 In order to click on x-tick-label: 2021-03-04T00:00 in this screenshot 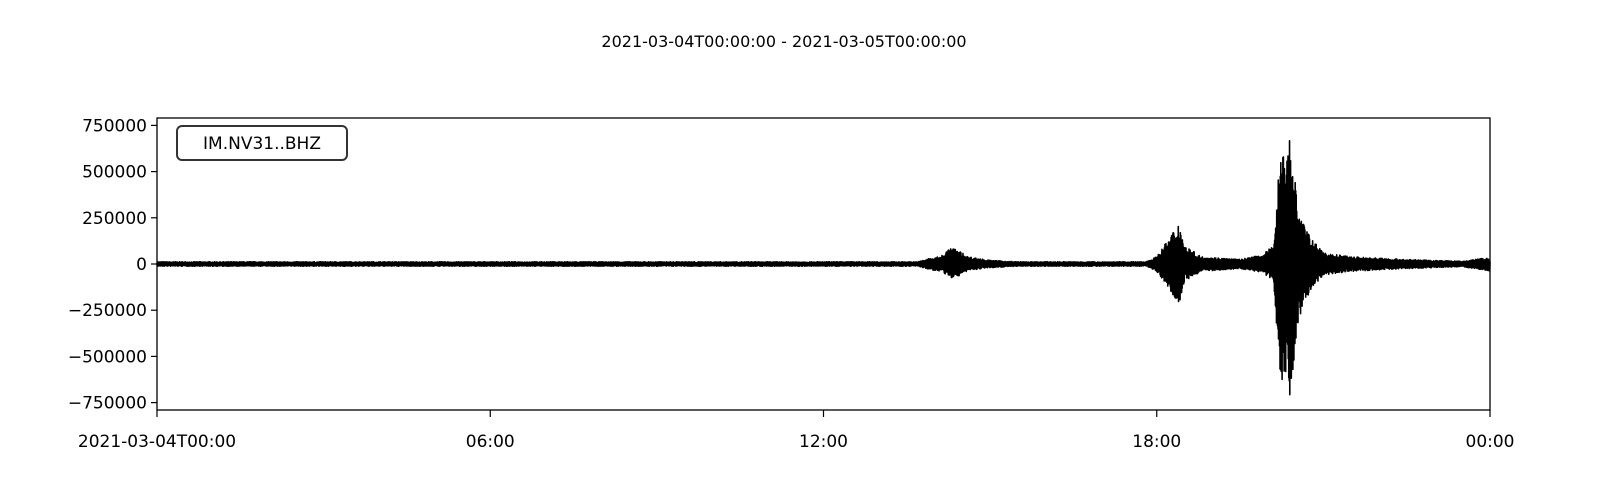, I will do `click(157, 442)`.